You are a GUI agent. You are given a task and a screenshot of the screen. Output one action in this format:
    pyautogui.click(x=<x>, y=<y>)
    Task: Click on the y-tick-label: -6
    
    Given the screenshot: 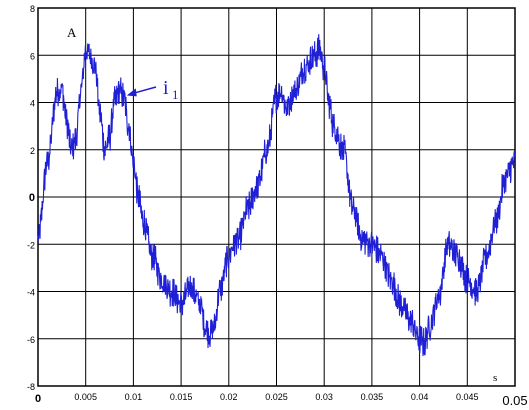 What is the action you would take?
    pyautogui.click(x=31, y=340)
    